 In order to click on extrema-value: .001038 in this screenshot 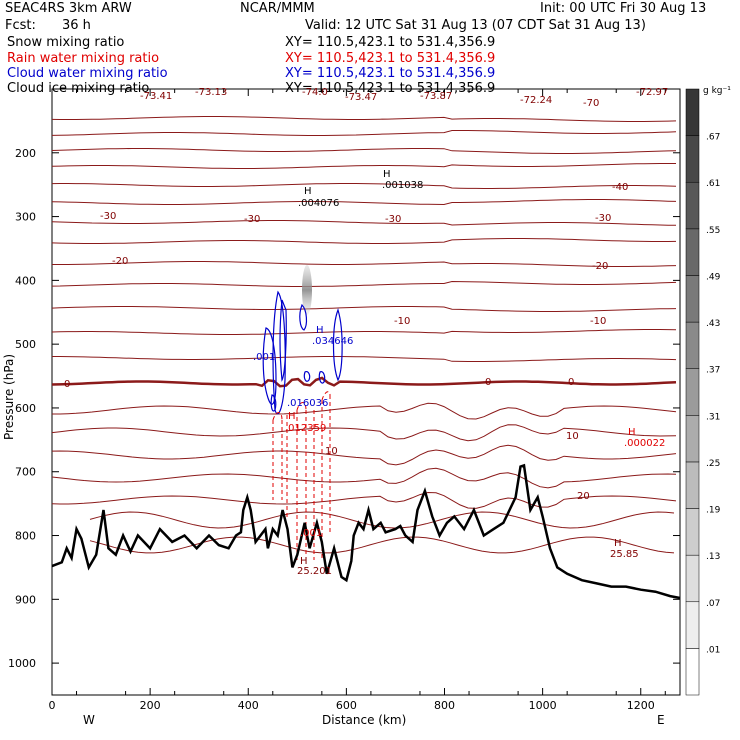, I will do `click(402, 185)`.